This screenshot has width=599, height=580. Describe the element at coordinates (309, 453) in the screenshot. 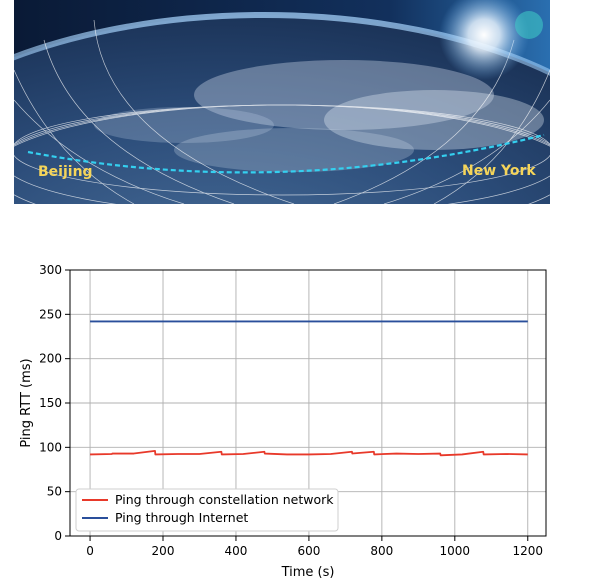

I see `series-line-constellation` at that location.